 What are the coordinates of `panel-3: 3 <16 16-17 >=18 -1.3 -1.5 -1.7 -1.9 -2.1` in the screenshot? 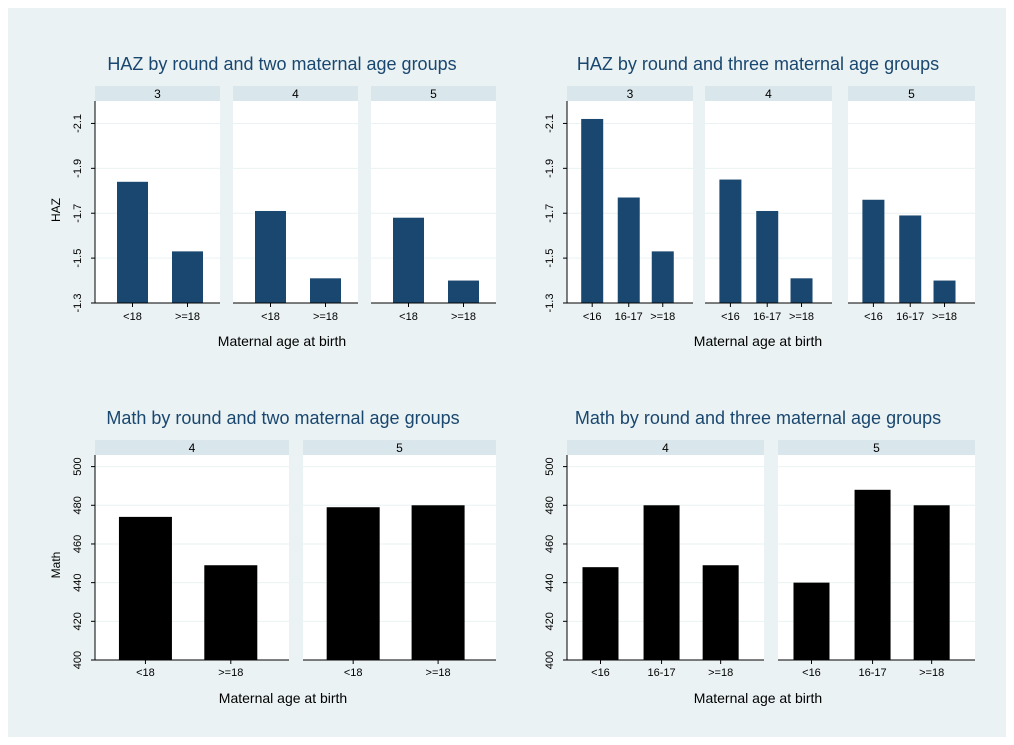 It's located at (618, 204).